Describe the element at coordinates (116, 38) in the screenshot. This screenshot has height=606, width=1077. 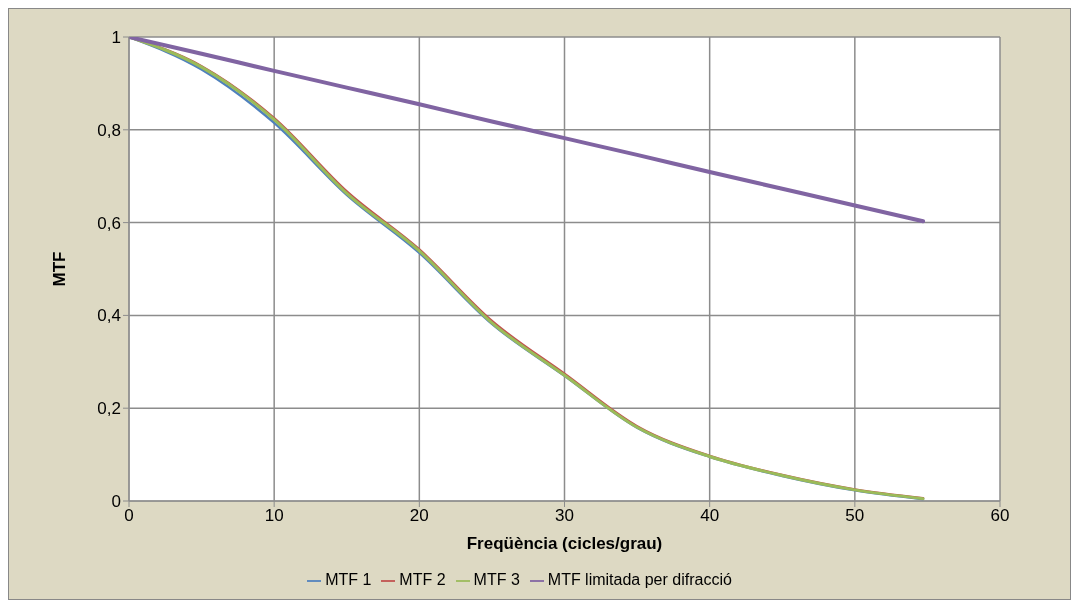
I see `y-tick-label: 1` at that location.